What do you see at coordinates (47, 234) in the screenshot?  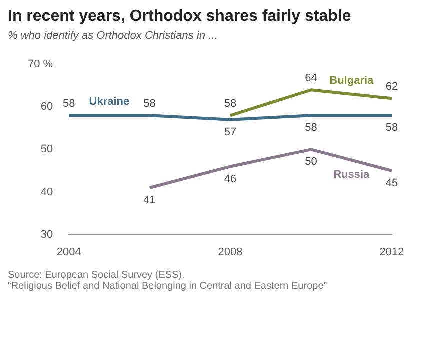 I see `y-tick-label: 30` at bounding box center [47, 234].